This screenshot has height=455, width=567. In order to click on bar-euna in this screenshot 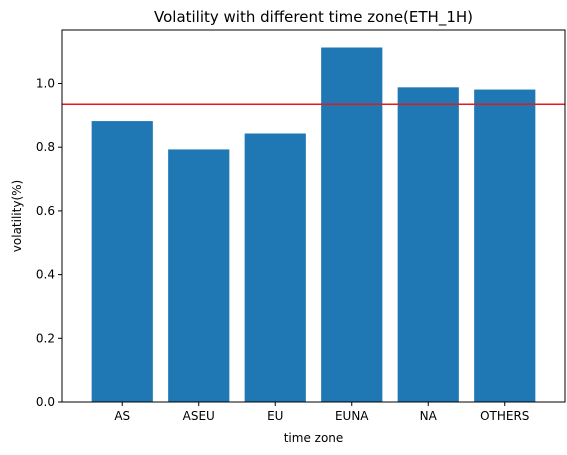, I will do `click(352, 225)`.